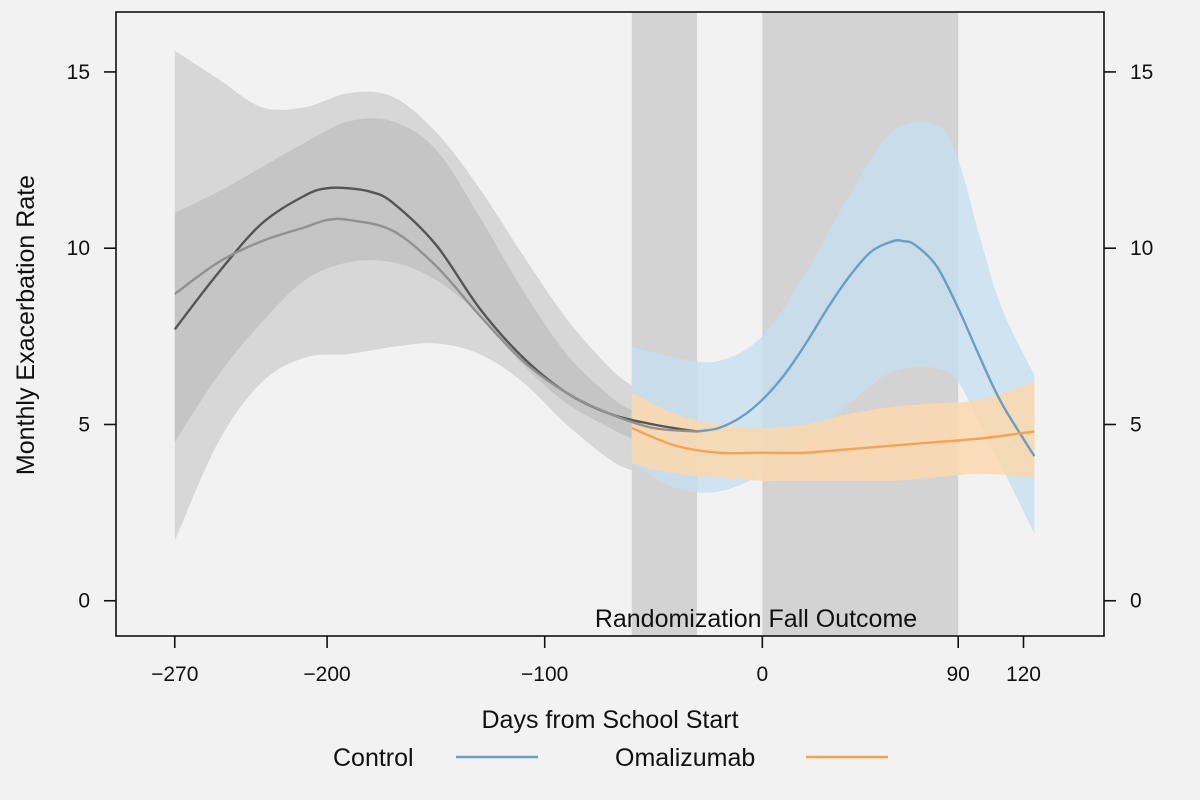 This screenshot has width=1200, height=800. I want to click on legend-label-control: Control, so click(373, 758).